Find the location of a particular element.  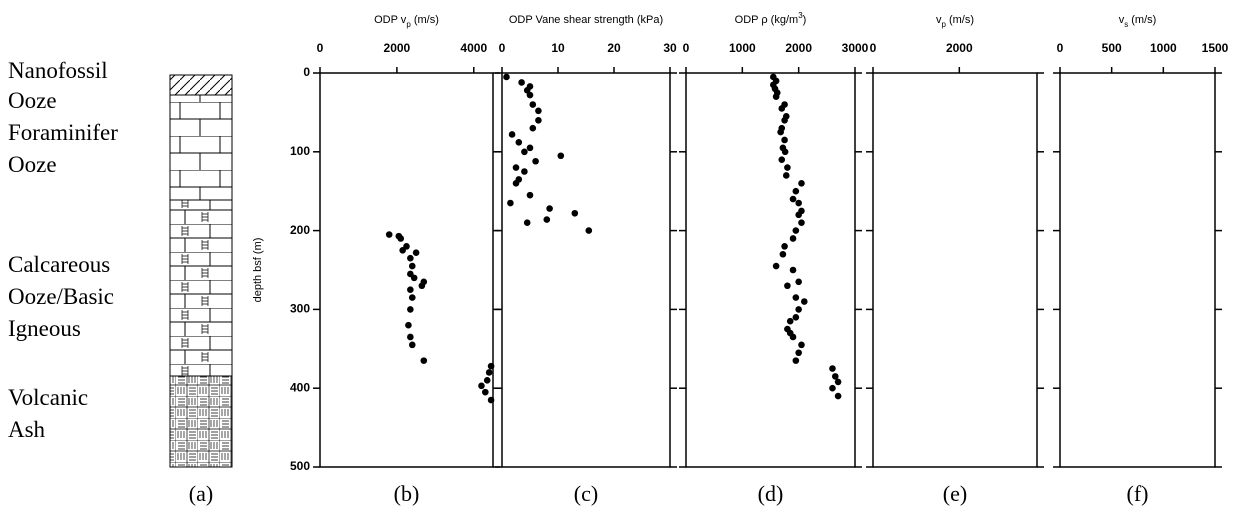

panel-title: ODP ρ (kg/m3) is located at coordinates (771, 18).